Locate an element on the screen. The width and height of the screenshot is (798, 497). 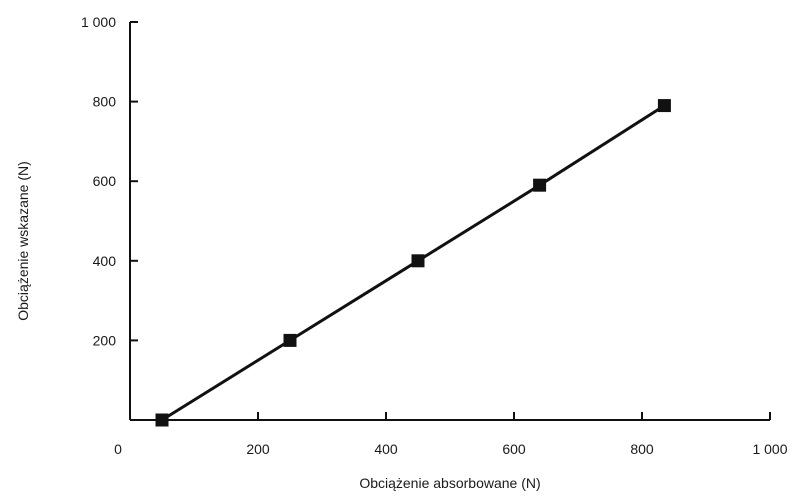
x-tick-label: 200 is located at coordinates (258, 449).